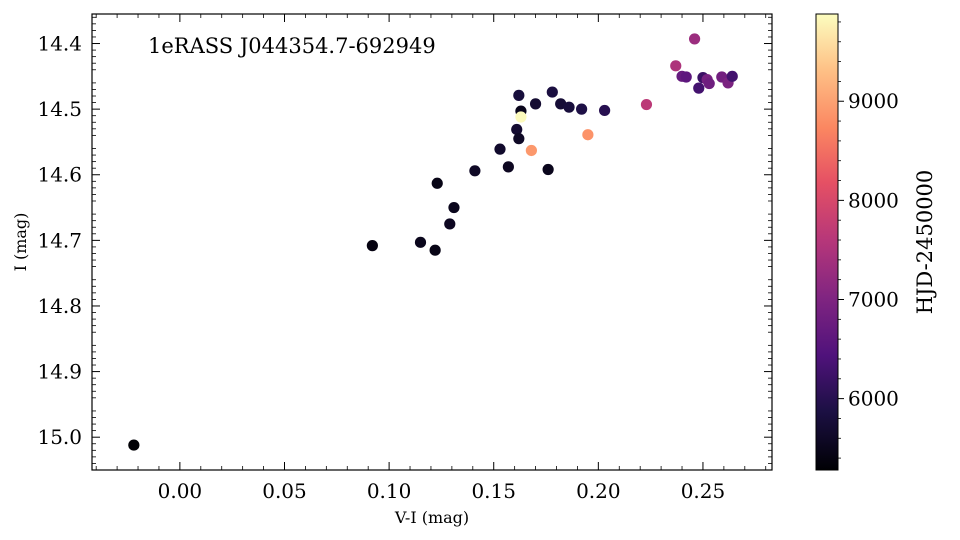  What do you see at coordinates (493, 491) in the screenshot?
I see `x-tick-label: 0.15` at bounding box center [493, 491].